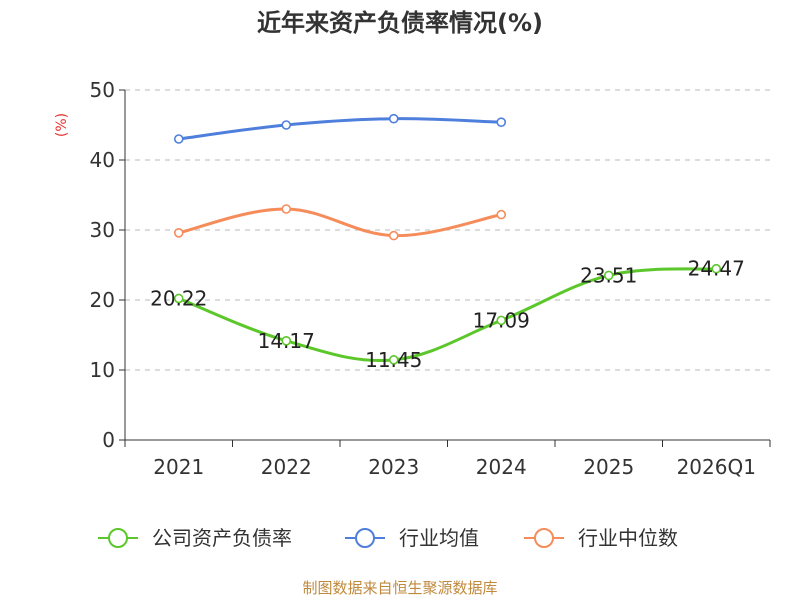 Image resolution: width=800 pixels, height=600 pixels. What do you see at coordinates (399, 588) in the screenshot?
I see `source-note: 制图数据来自恒生聚源数据库` at bounding box center [399, 588].